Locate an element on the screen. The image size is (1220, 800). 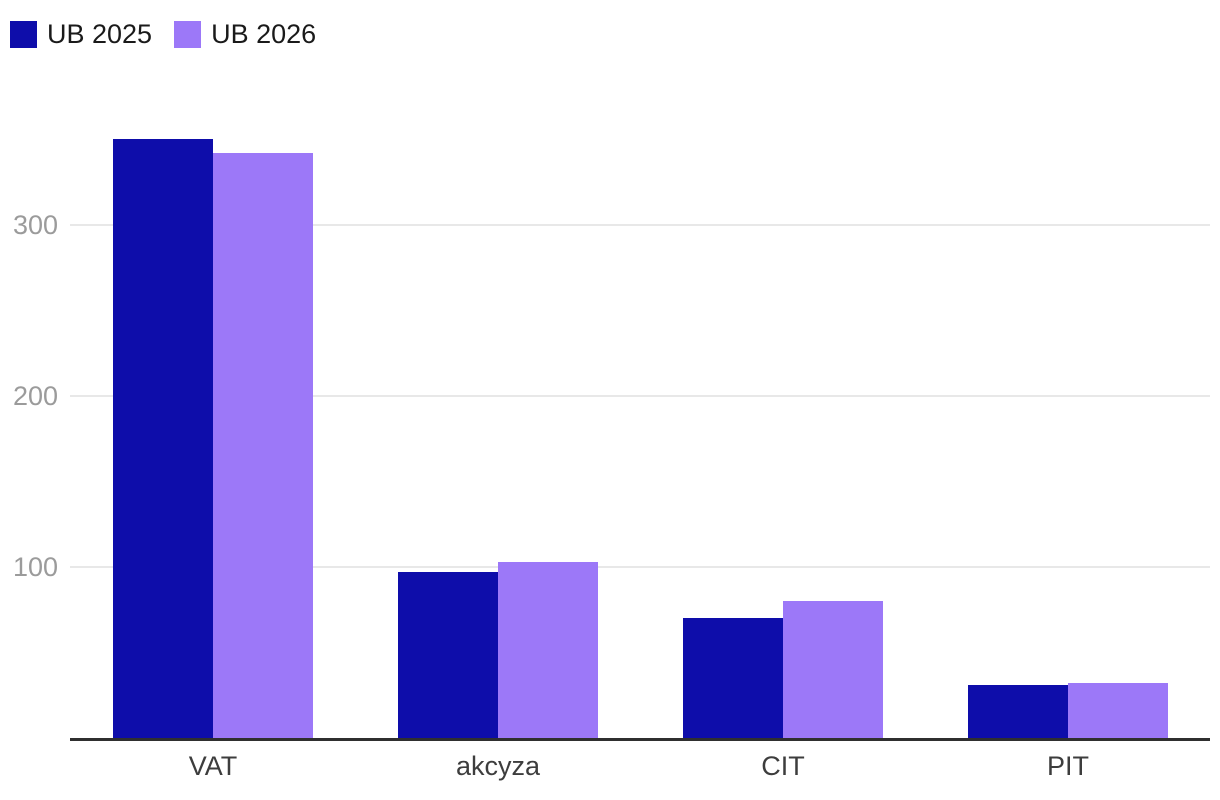
legend-item-ub-2026: UB 2026 is located at coordinates (245, 34).